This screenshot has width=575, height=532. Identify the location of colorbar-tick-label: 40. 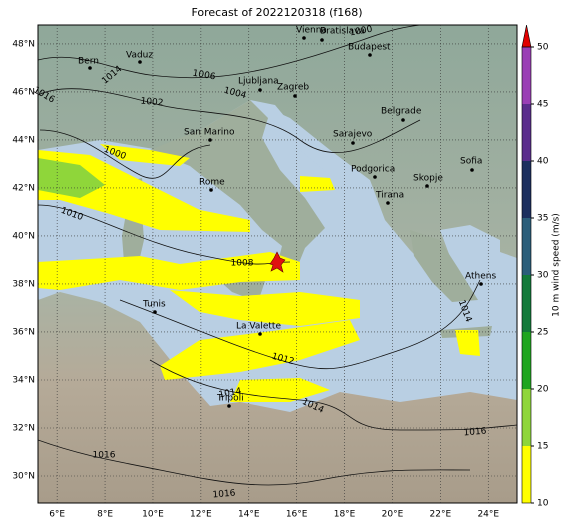
(543, 162).